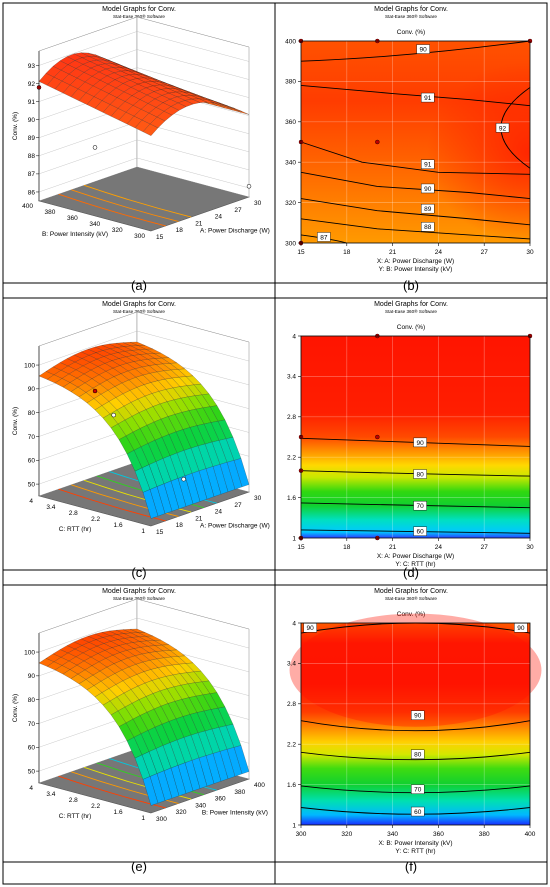 The width and height of the screenshot is (550, 887). I want to click on depth-tick-label: 360, so click(72, 218).